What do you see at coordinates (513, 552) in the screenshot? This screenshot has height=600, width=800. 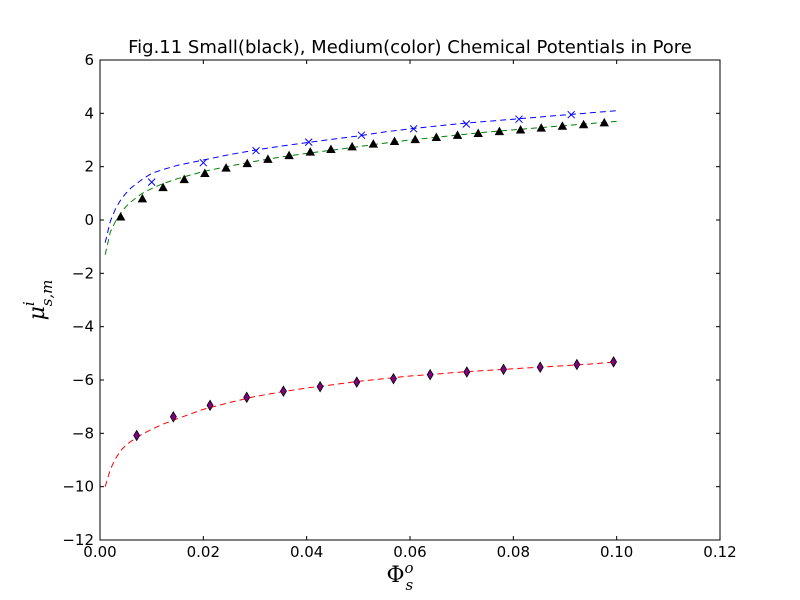 I see `x-tick-label: 0.08` at bounding box center [513, 552].